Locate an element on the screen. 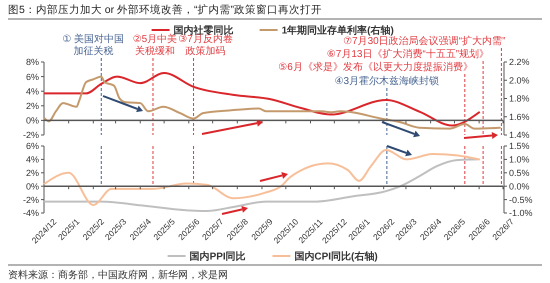  y2-tick-label: 1.0% is located at coordinates (519, 159).